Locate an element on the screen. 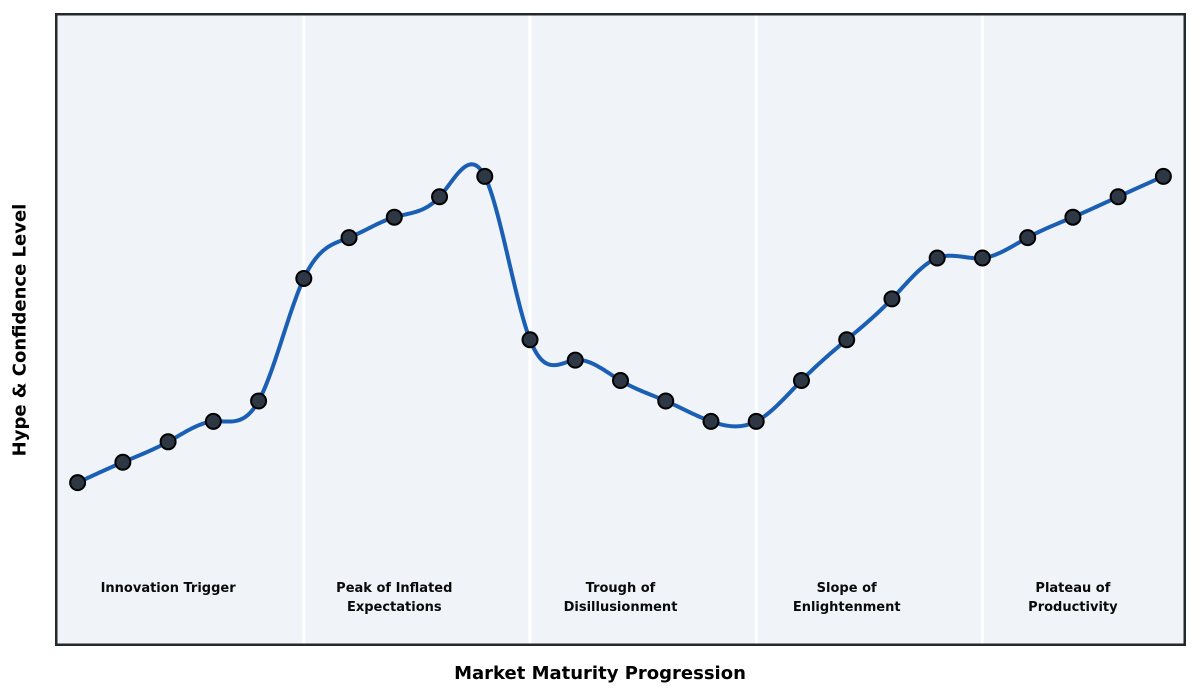  phase-label-line: Productivity is located at coordinates (1073, 607).